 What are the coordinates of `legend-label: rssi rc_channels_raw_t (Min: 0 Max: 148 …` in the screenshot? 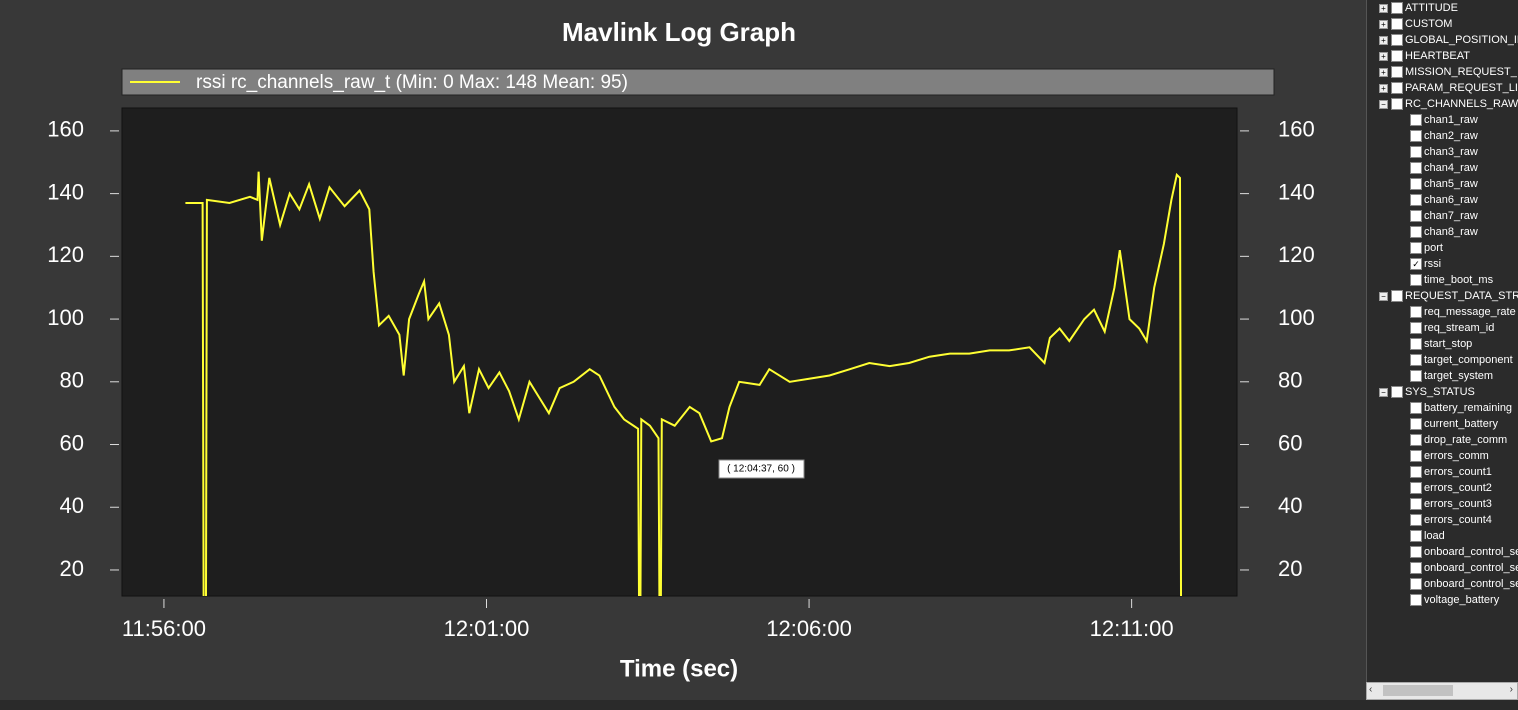 It's located at (412, 82).